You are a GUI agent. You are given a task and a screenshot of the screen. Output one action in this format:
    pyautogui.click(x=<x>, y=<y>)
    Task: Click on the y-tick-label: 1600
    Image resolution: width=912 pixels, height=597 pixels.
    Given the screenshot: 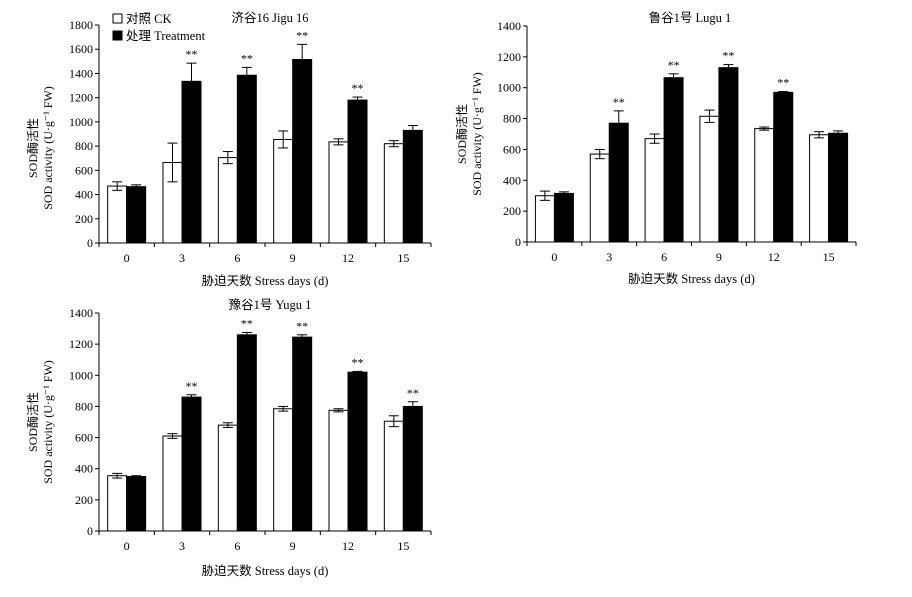 What is the action you would take?
    pyautogui.click(x=81, y=49)
    